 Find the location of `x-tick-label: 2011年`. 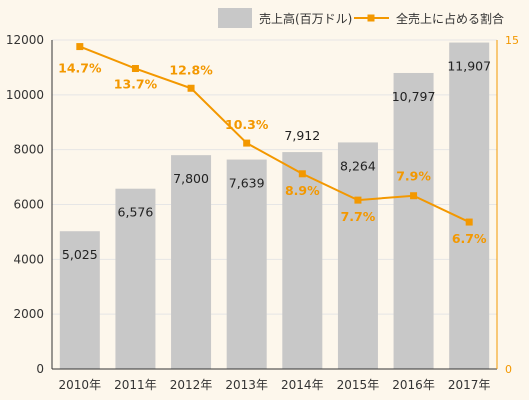

x-tick-label: 2011年 is located at coordinates (135, 385).